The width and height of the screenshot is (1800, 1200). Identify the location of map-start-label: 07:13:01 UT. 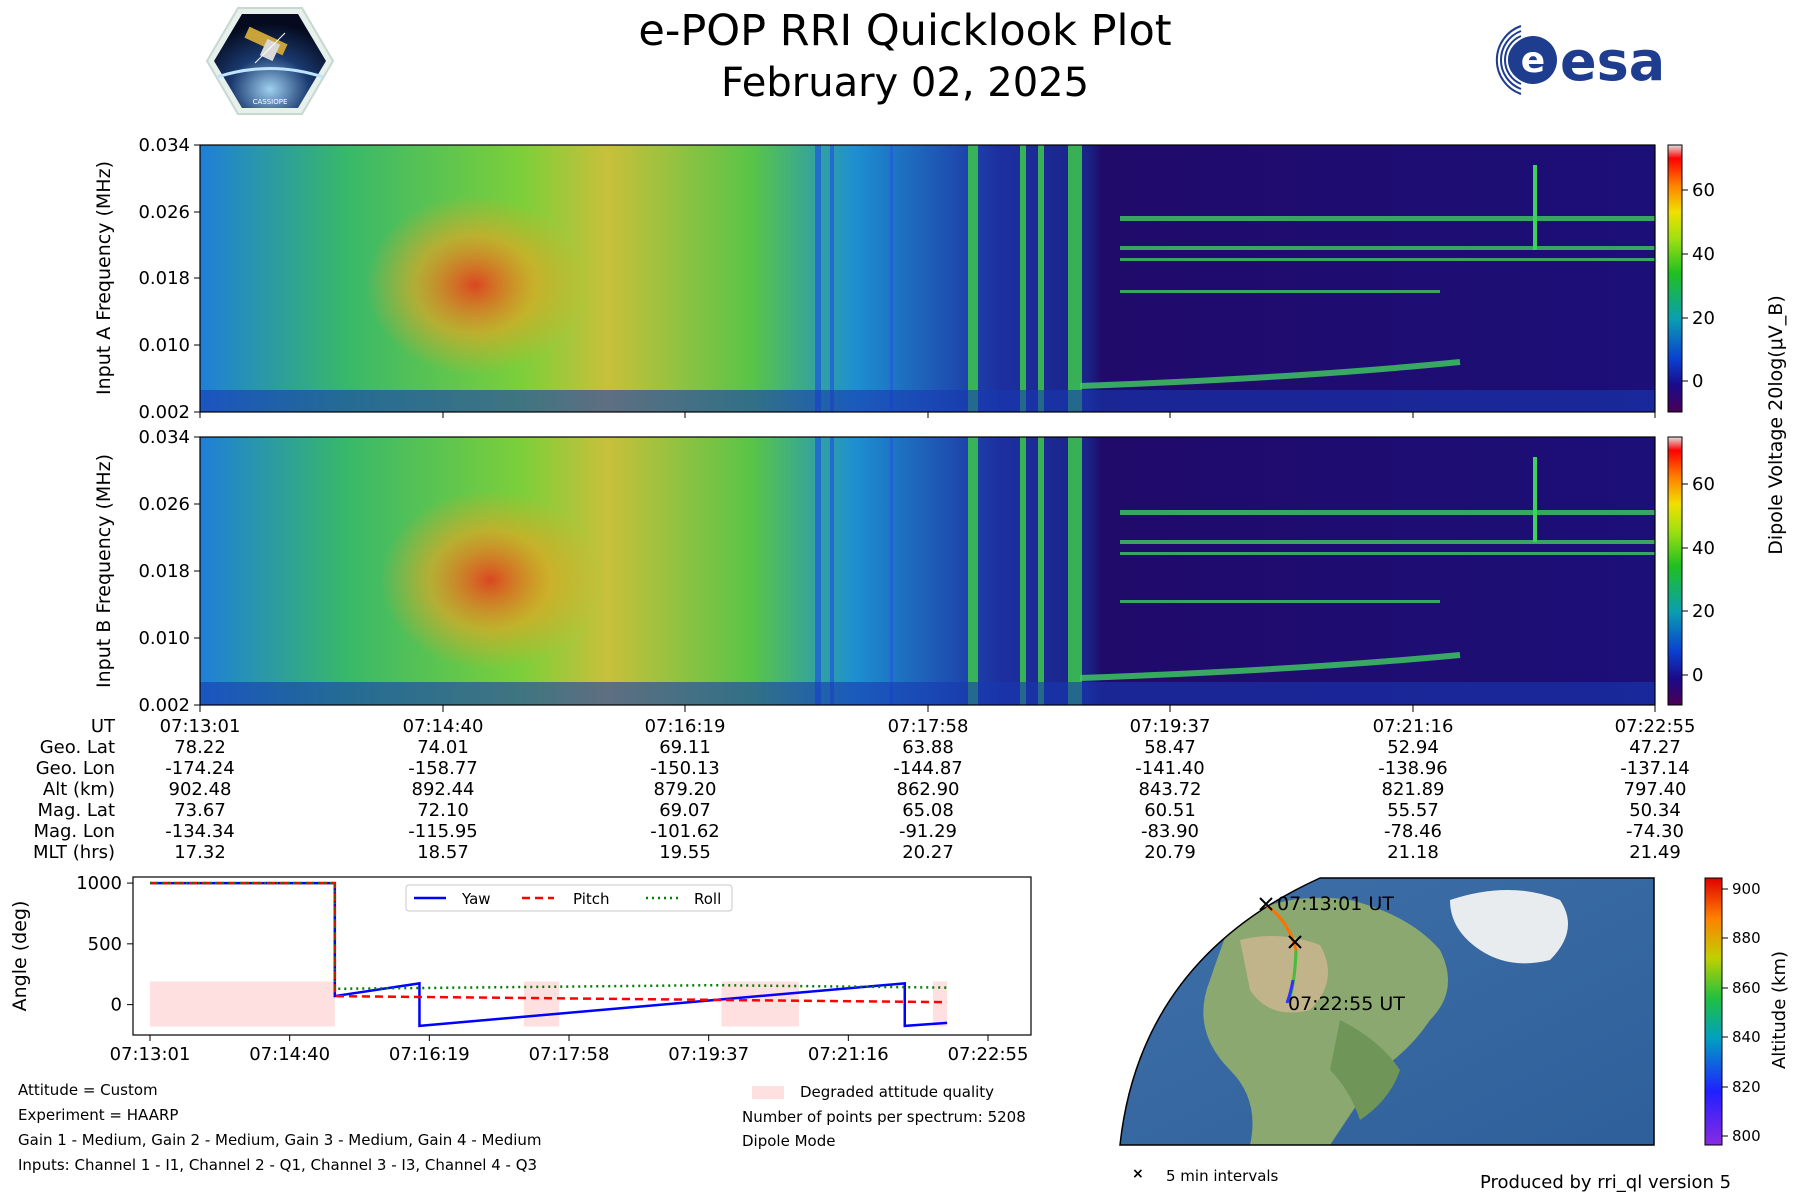
(1335, 904).